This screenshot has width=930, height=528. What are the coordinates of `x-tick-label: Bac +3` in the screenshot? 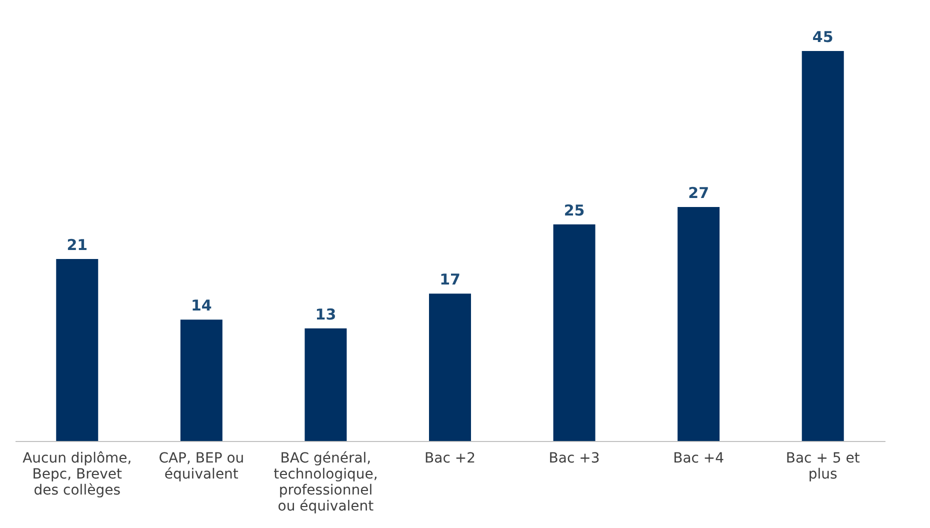 It's located at (574, 458).